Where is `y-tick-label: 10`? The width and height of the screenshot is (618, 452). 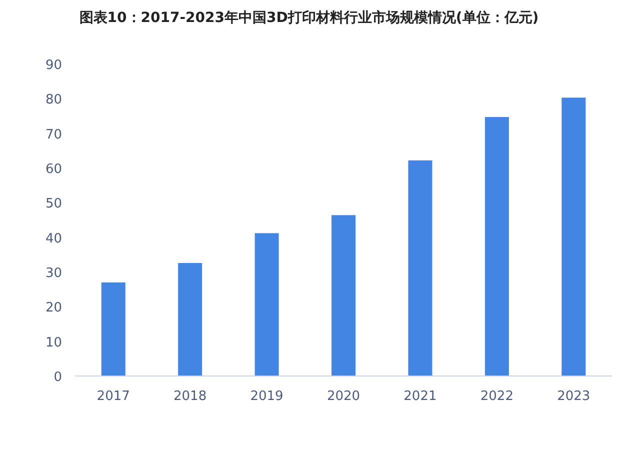
y-tick-label: 10 is located at coordinates (53, 342).